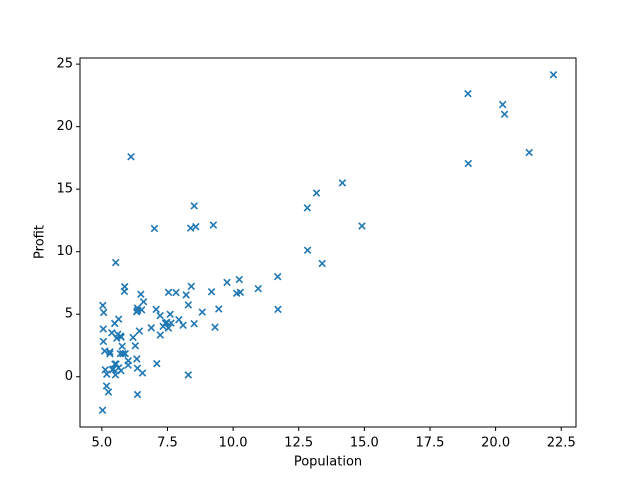  Describe the element at coordinates (69, 314) in the screenshot. I see `y-tick-label: 5` at that location.